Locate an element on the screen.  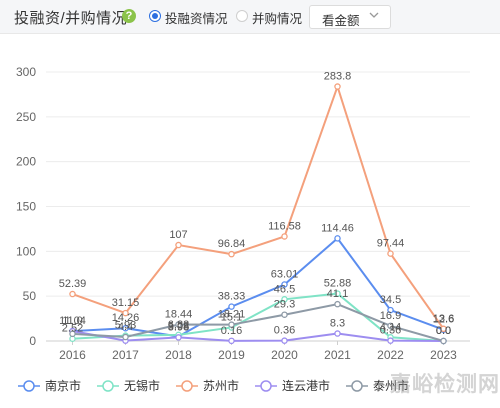
data-label: 5.08 is located at coordinates (178, 326).